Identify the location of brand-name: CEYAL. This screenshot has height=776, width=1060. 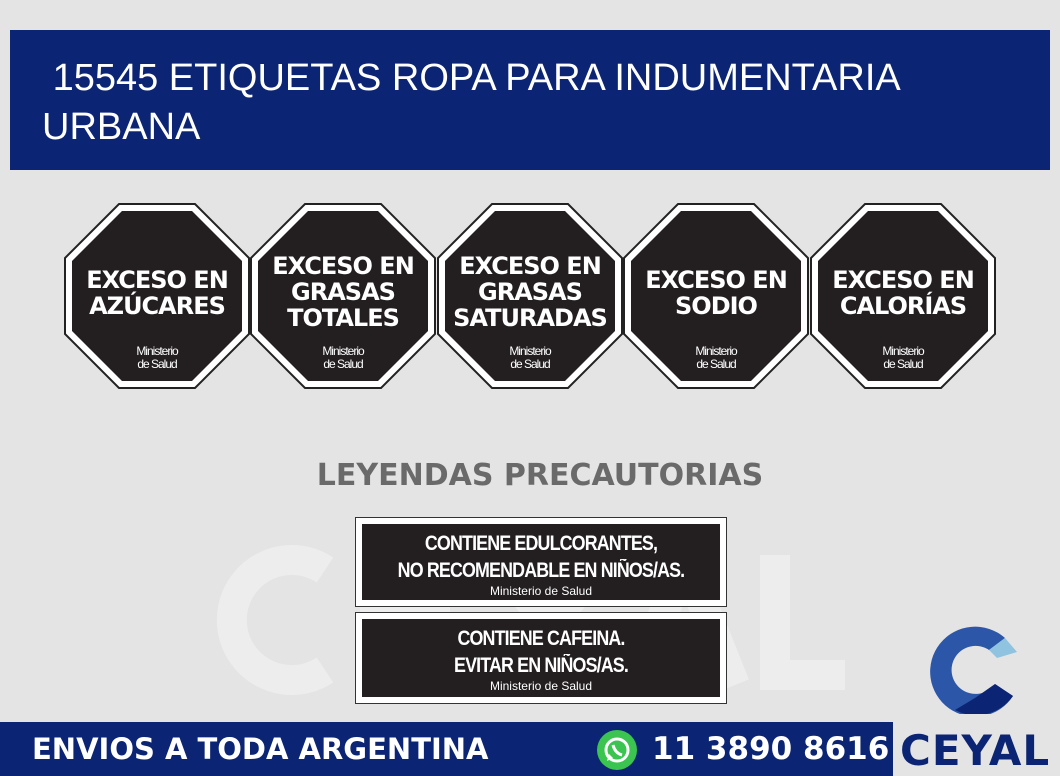
(975, 750).